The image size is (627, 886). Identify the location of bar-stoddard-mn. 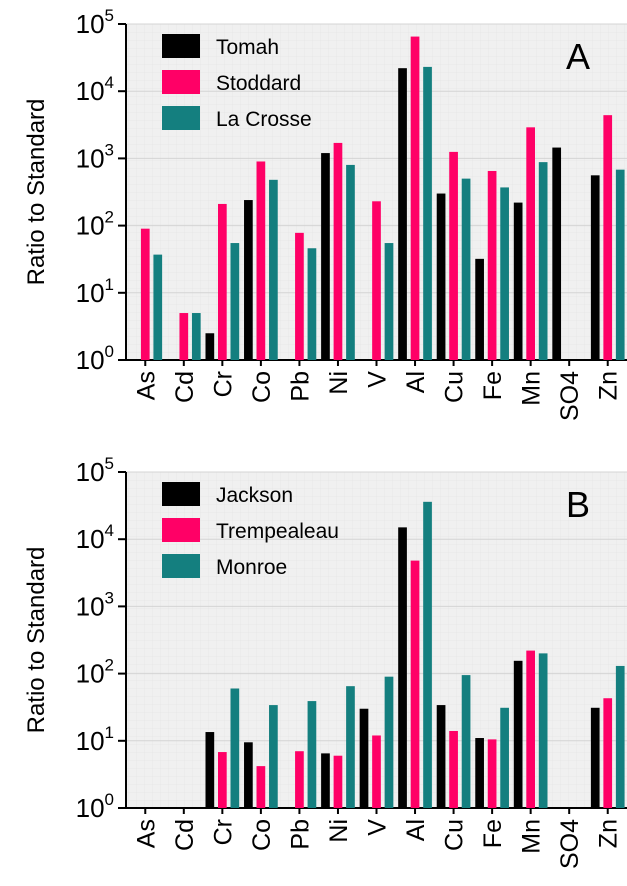
(531, 244).